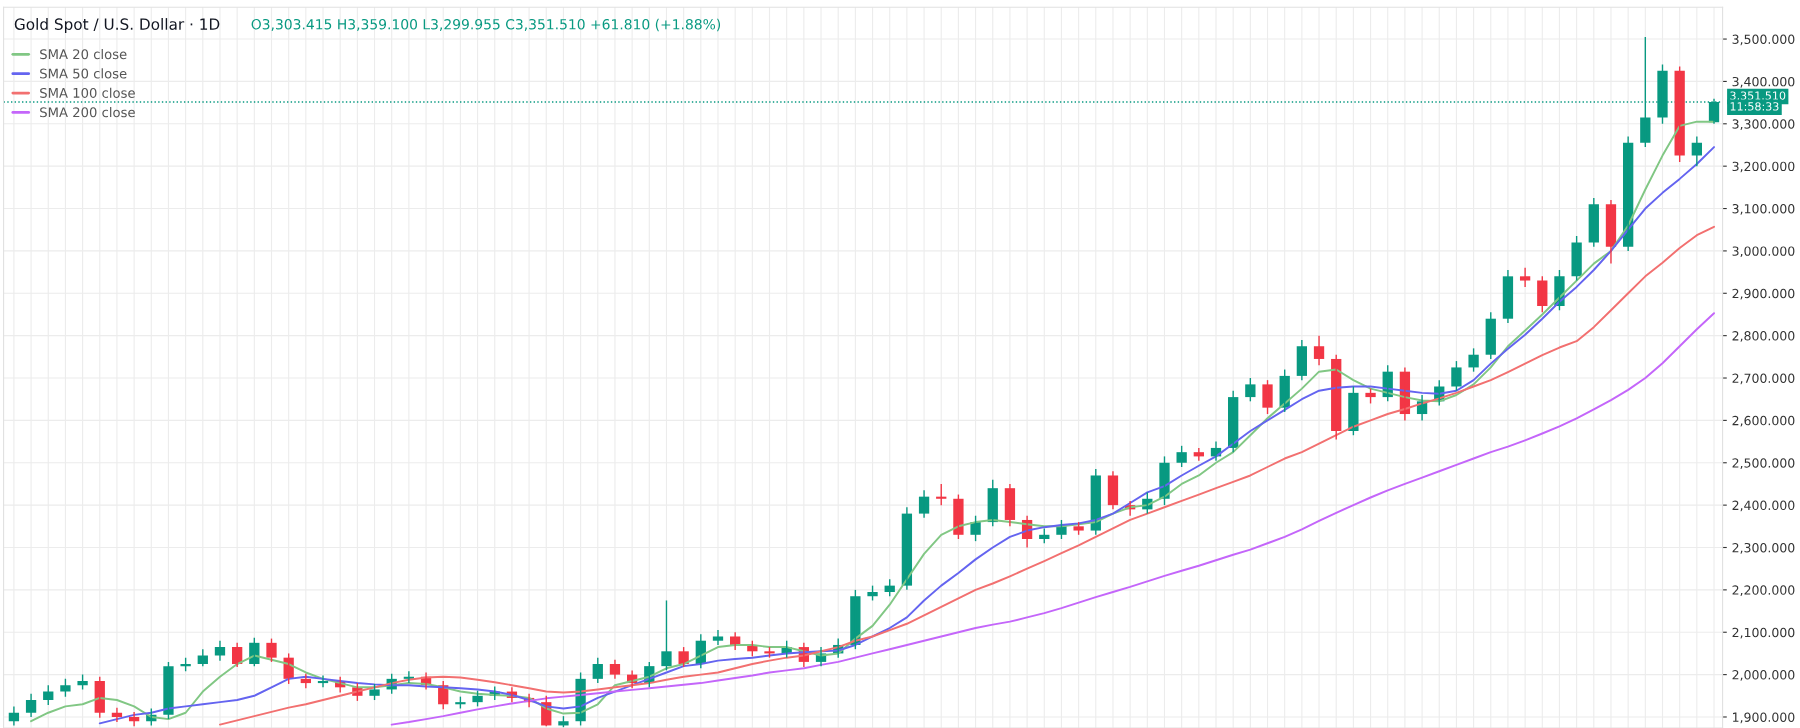 Image resolution: width=1800 pixels, height=728 pixels. I want to click on y-tick-label: 2,700.000, so click(1763, 379).